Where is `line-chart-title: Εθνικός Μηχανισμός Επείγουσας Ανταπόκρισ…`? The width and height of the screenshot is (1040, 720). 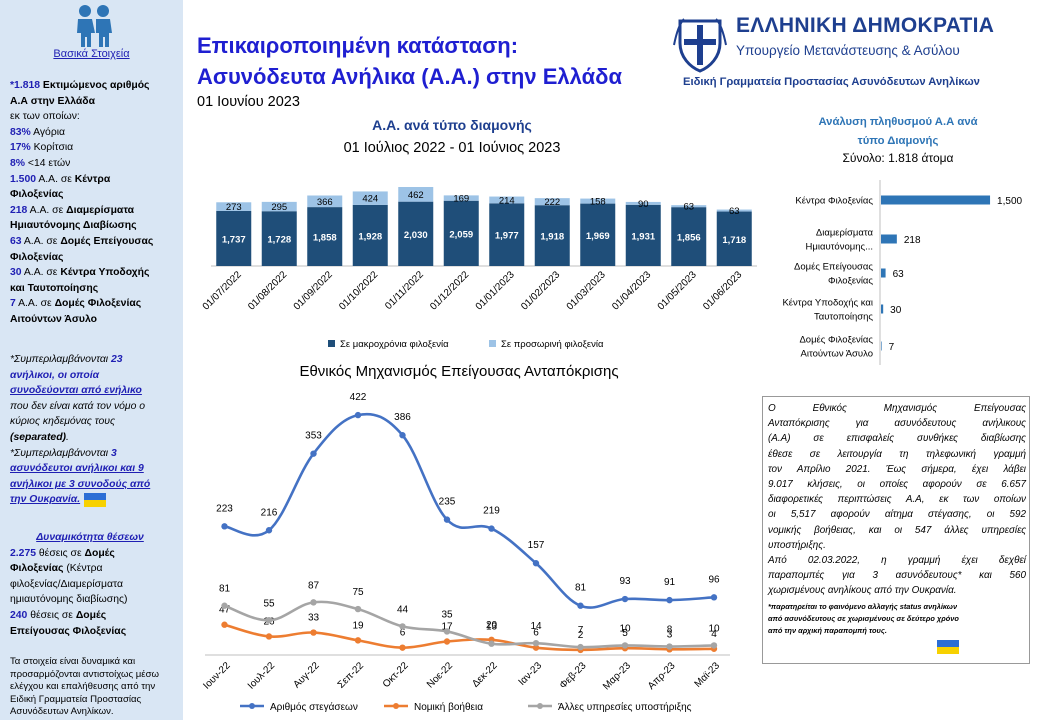
line-chart-title: Εθνικός Μηχανισμός Επείγουσας Ανταπόκρισ… is located at coordinates (458, 371).